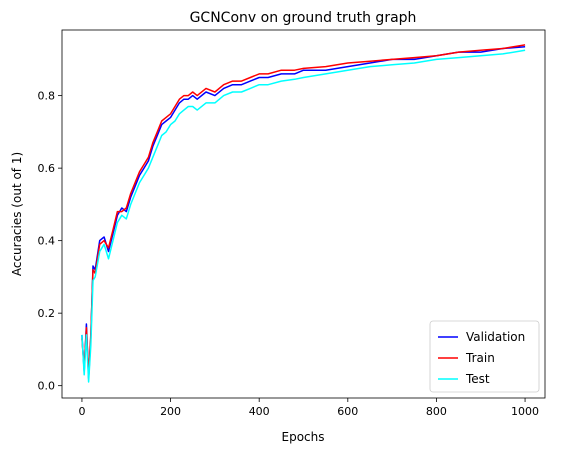 This screenshot has height=453, width=567. What do you see at coordinates (47, 96) in the screenshot?
I see `y-tick-label: 0.8` at bounding box center [47, 96].